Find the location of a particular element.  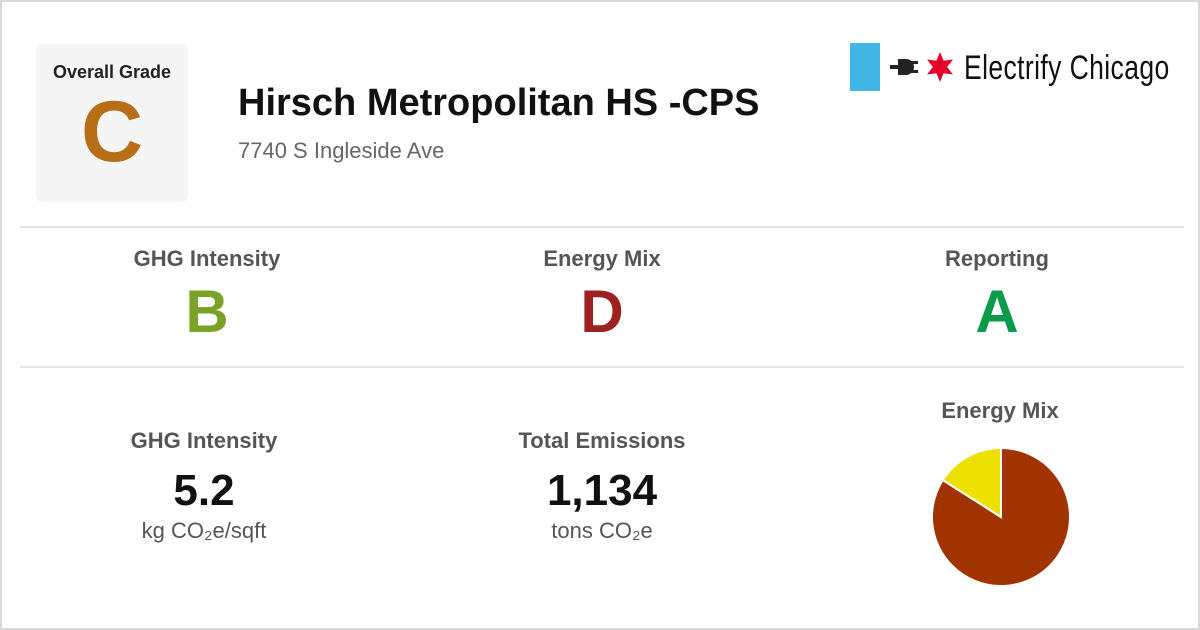

building-address: 7740 S Ingleside Ave is located at coordinates (341, 150).